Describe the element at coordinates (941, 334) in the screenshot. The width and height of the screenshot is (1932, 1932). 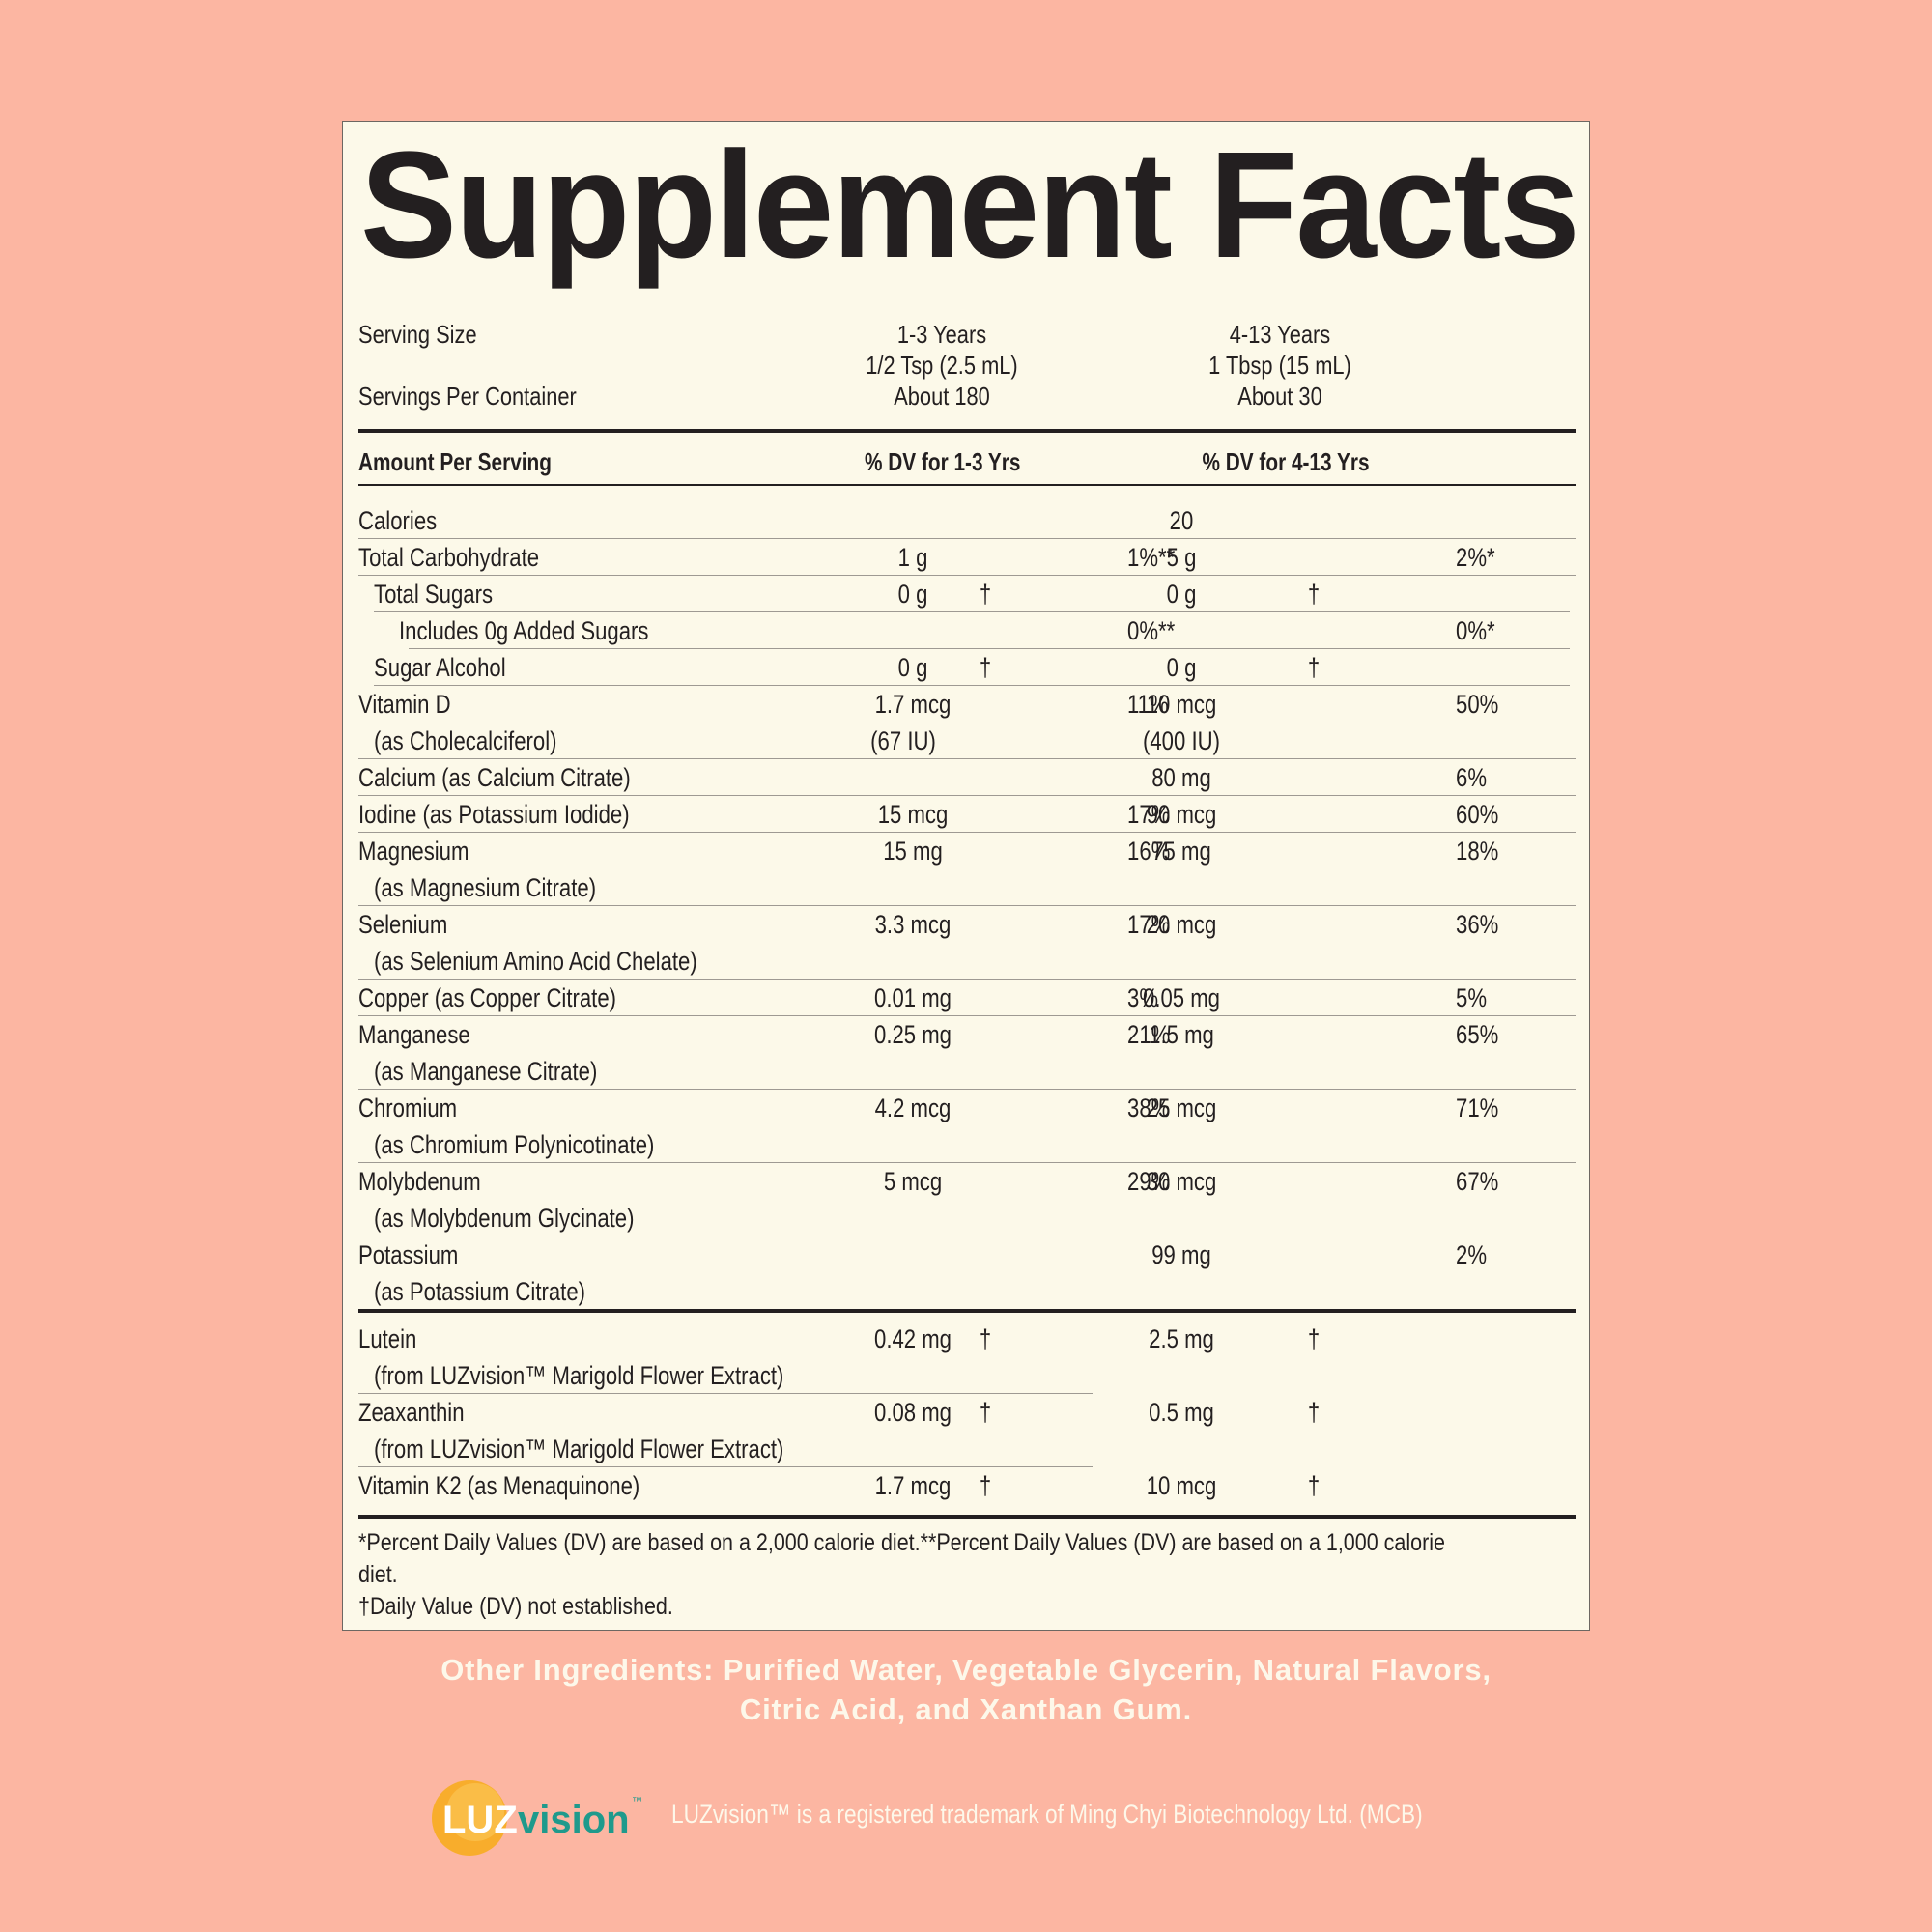
I see `serving-col1-age: 1-3 Years` at that location.